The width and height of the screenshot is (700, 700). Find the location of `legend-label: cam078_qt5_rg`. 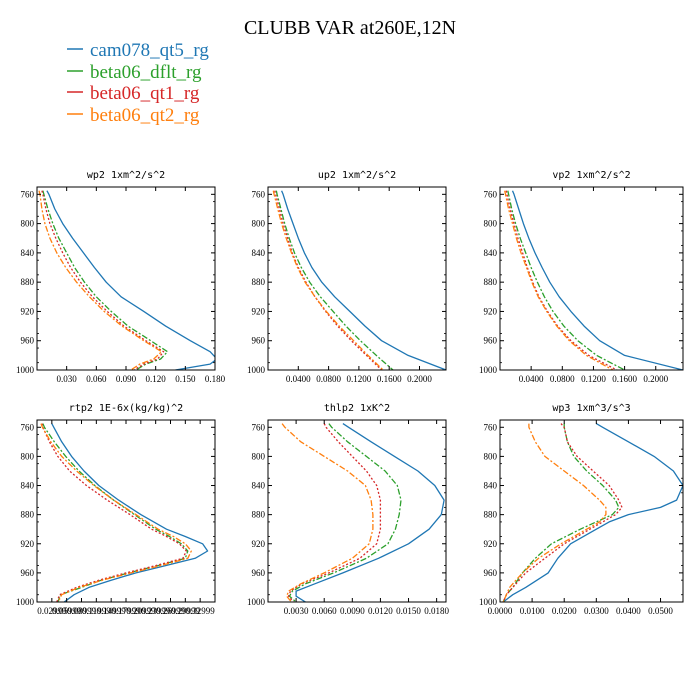

legend-label: cam078_qt5_rg is located at coordinates (149, 50).